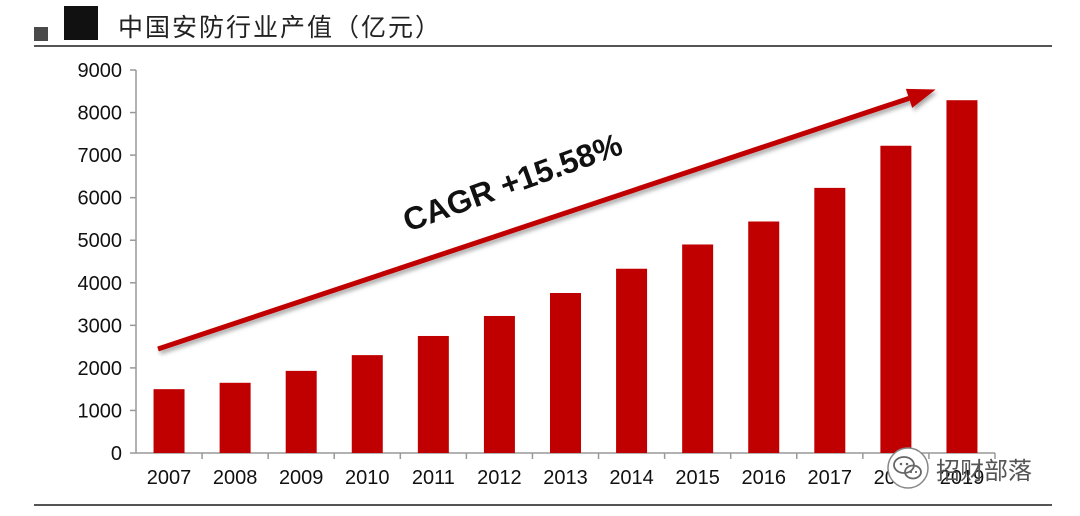  Describe the element at coordinates (280, 27) in the screenshot. I see `chart-title: 中国安防行业产值（亿元）` at that location.